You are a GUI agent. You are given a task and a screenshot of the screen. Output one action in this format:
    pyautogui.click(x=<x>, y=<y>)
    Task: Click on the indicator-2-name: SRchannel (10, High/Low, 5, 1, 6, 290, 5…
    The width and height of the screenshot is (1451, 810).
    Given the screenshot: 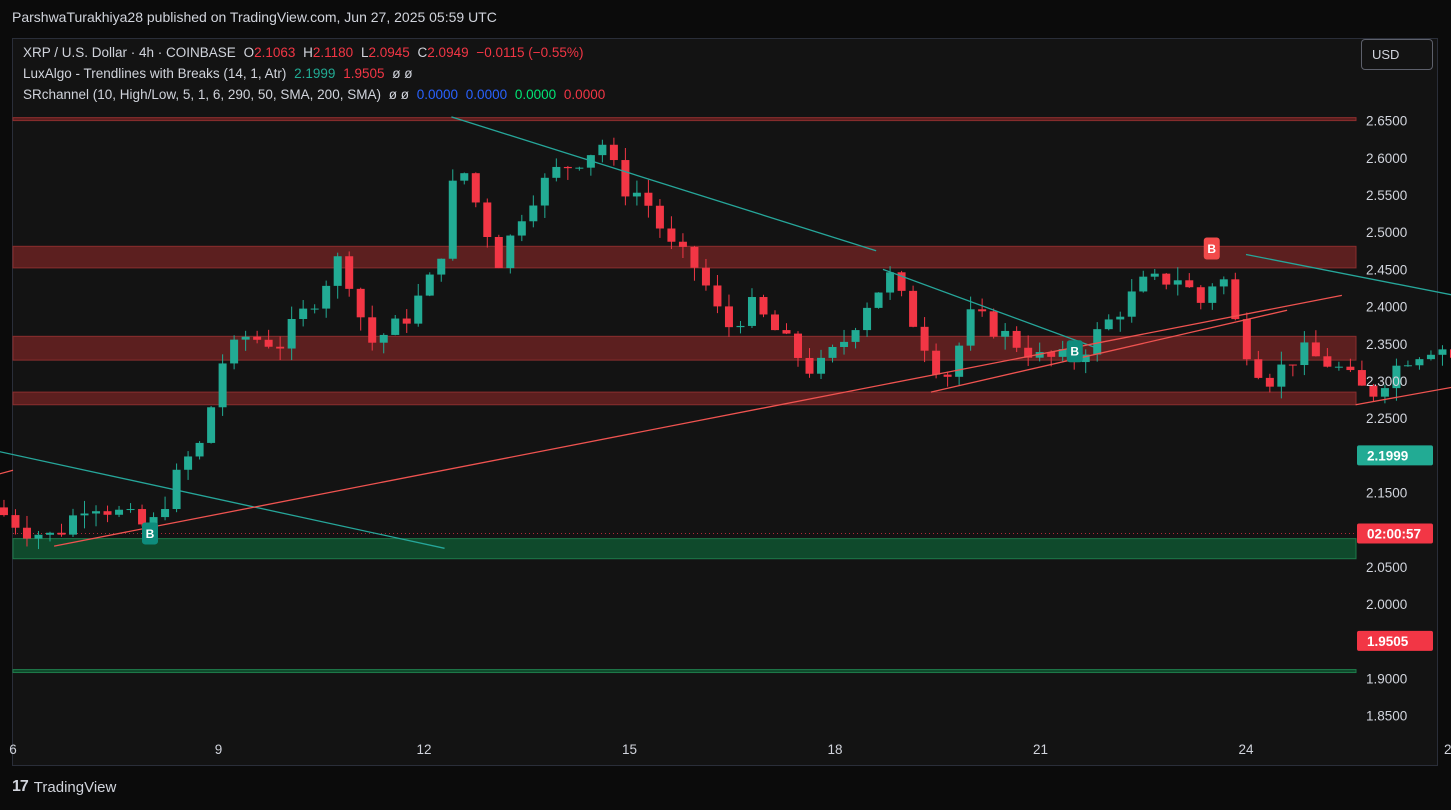 What is the action you would take?
    pyautogui.click(x=202, y=94)
    